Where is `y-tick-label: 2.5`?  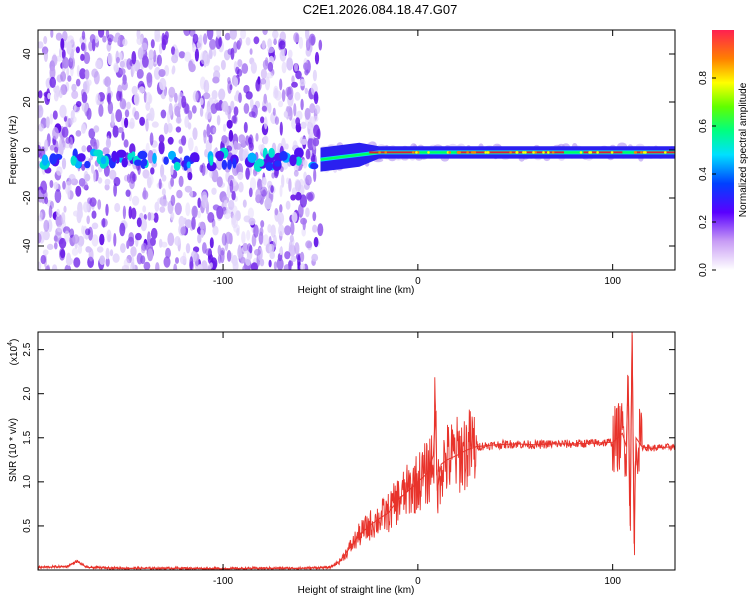 y-tick-label: 2.5 is located at coordinates (27, 349).